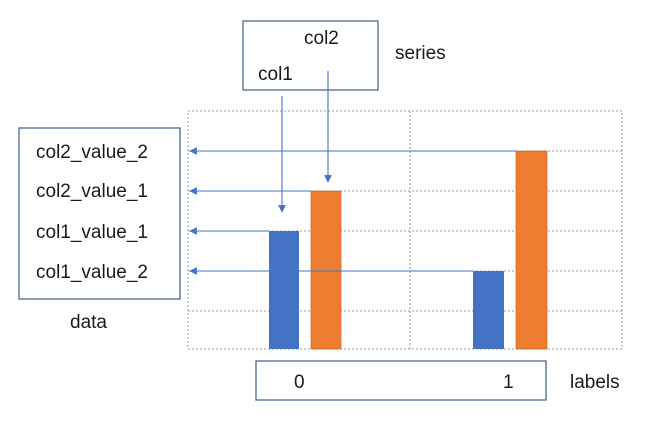  What do you see at coordinates (299, 382) in the screenshot?
I see `label-tick-0: 0` at bounding box center [299, 382].